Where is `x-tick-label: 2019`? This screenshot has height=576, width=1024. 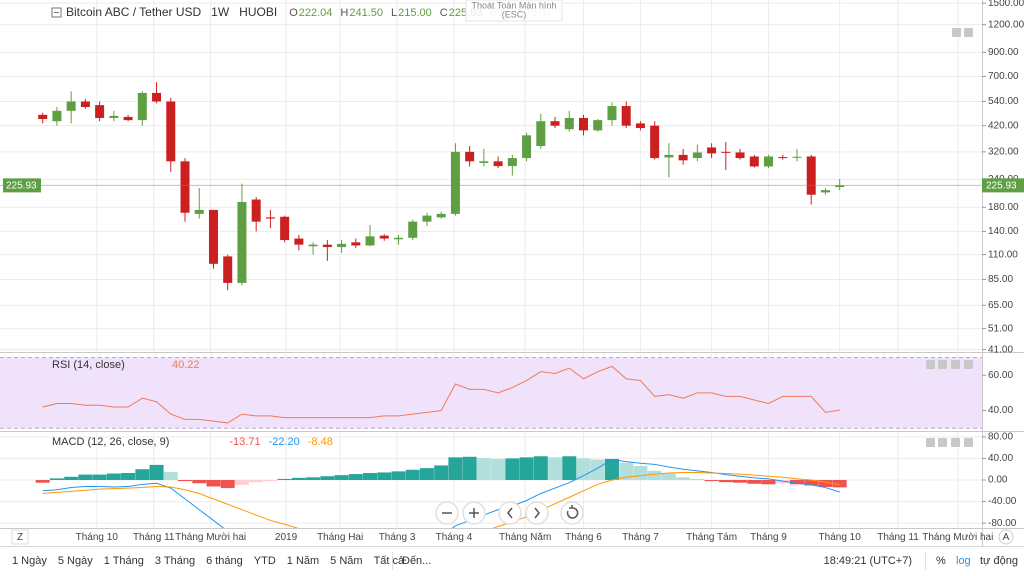 x-tick-label: 2019 is located at coordinates (286, 537).